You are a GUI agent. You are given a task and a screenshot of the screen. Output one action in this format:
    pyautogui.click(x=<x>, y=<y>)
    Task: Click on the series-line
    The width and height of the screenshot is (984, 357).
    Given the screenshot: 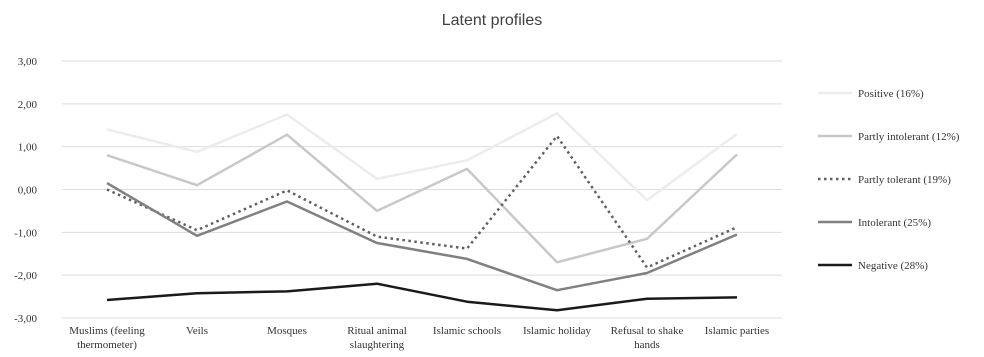 What is the action you would take?
    pyautogui.click(x=422, y=297)
    